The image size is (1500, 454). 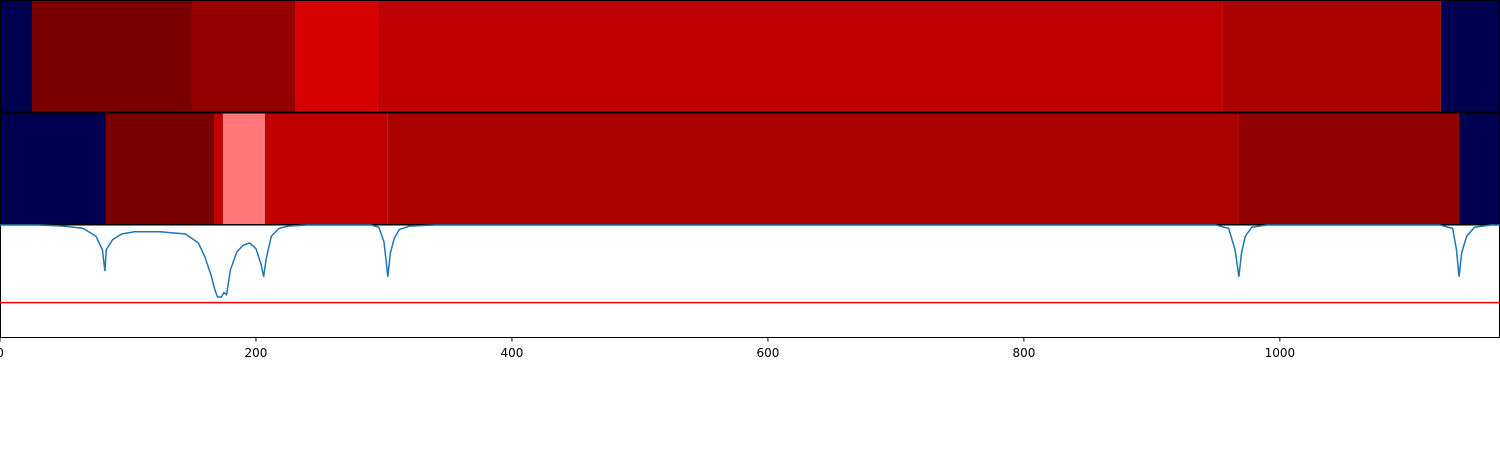 I want to click on x-tick-label: 400, so click(x=511, y=353).